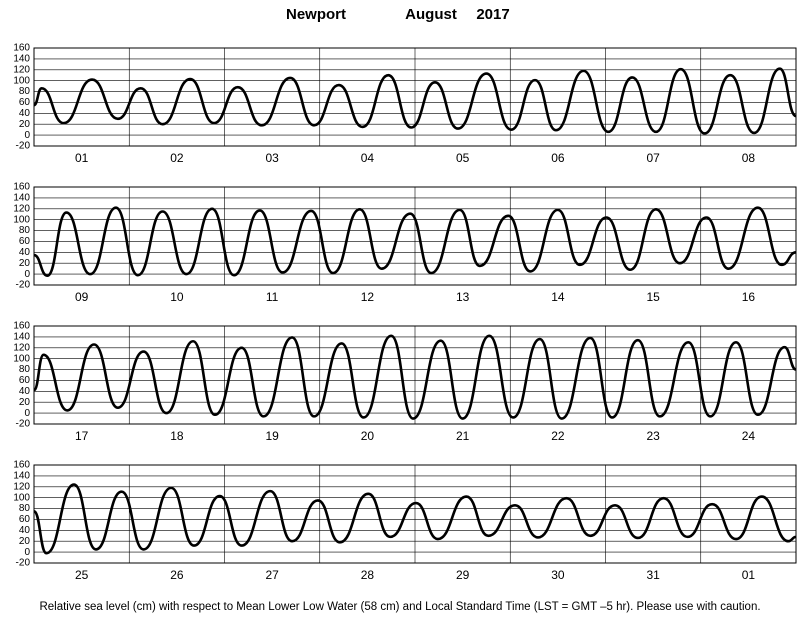 The height and width of the screenshot is (618, 800). I want to click on day-label: 21, so click(463, 436).